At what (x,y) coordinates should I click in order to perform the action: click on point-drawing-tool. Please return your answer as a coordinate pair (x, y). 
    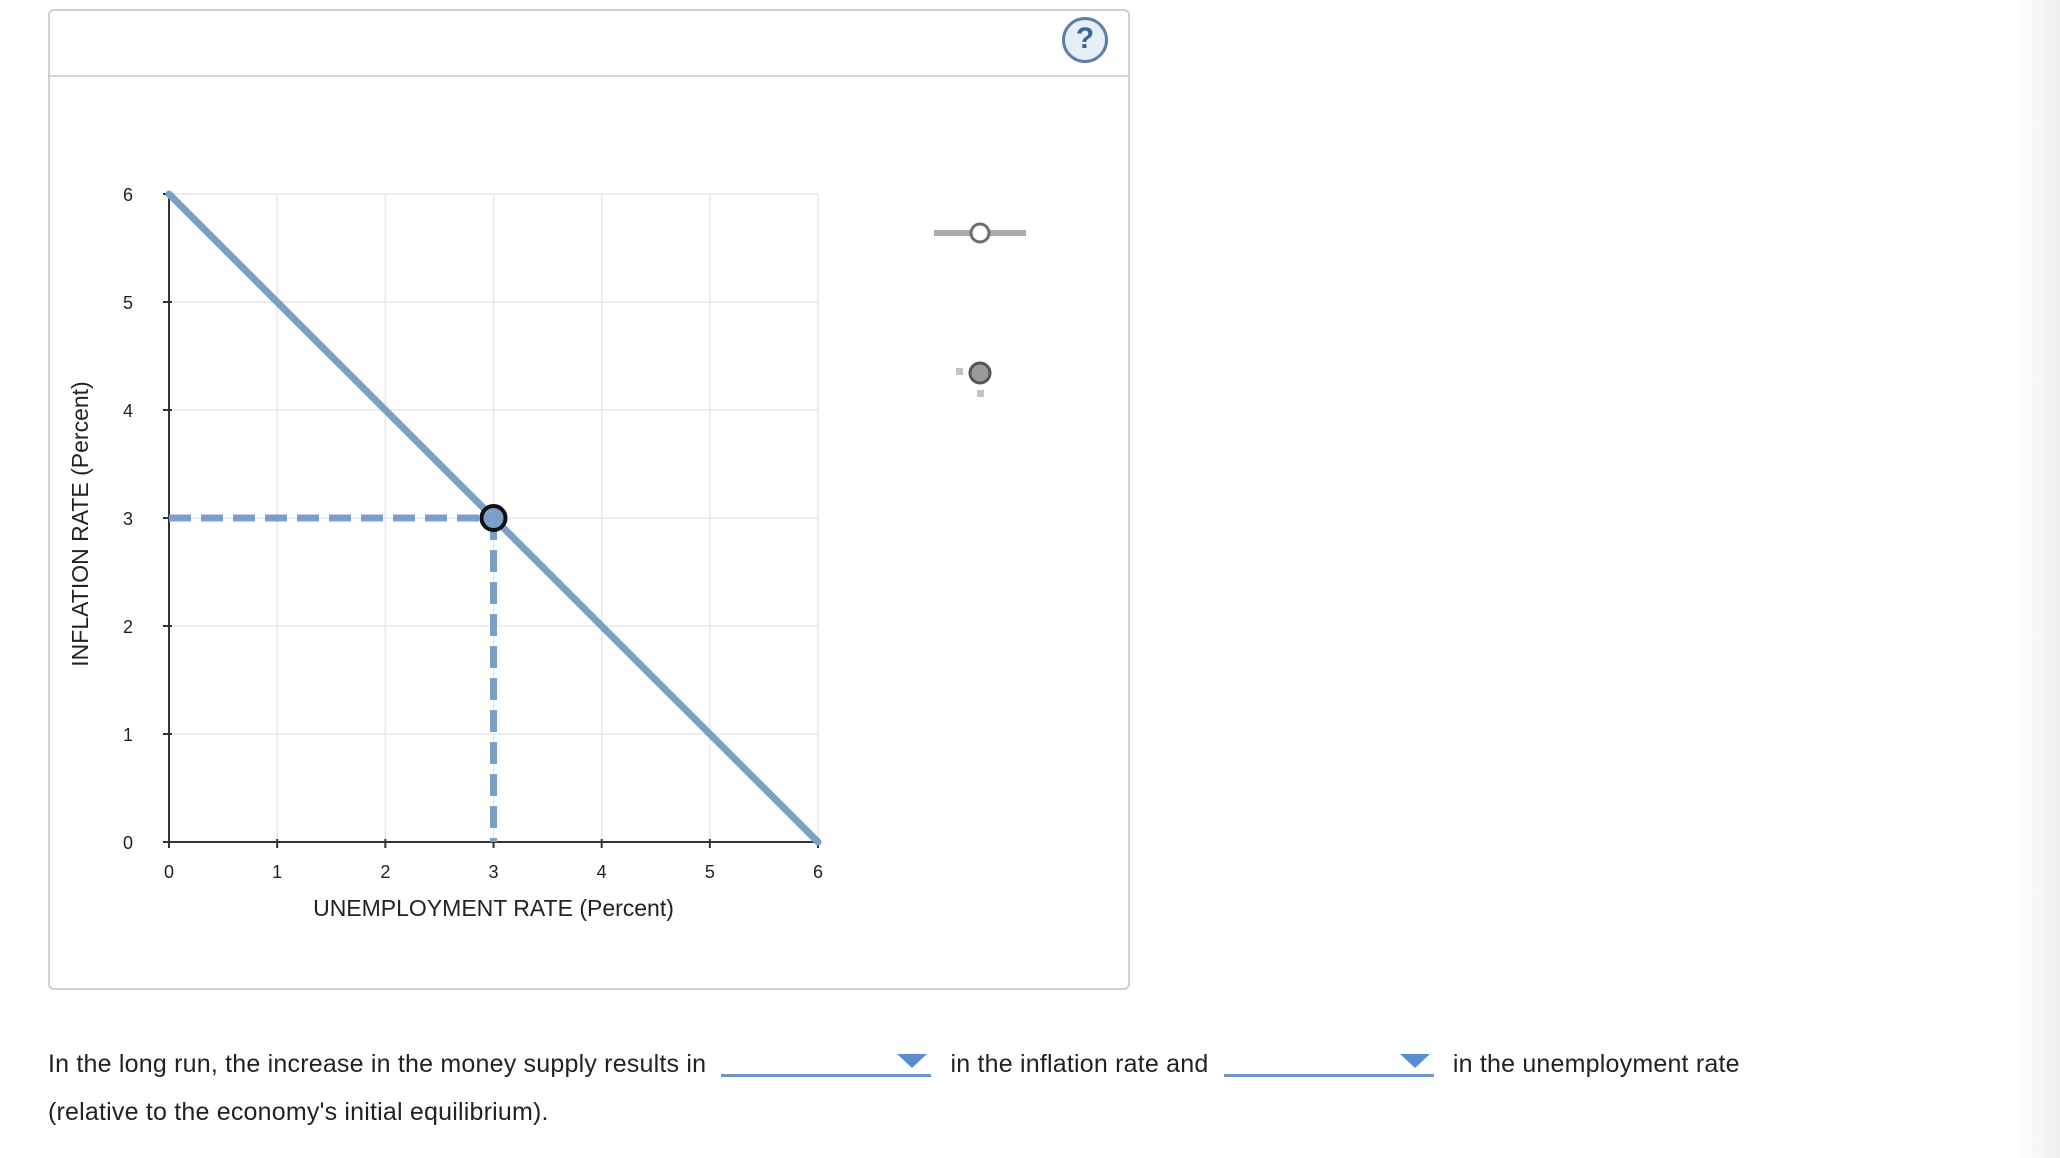
    Looking at the image, I should click on (975, 381).